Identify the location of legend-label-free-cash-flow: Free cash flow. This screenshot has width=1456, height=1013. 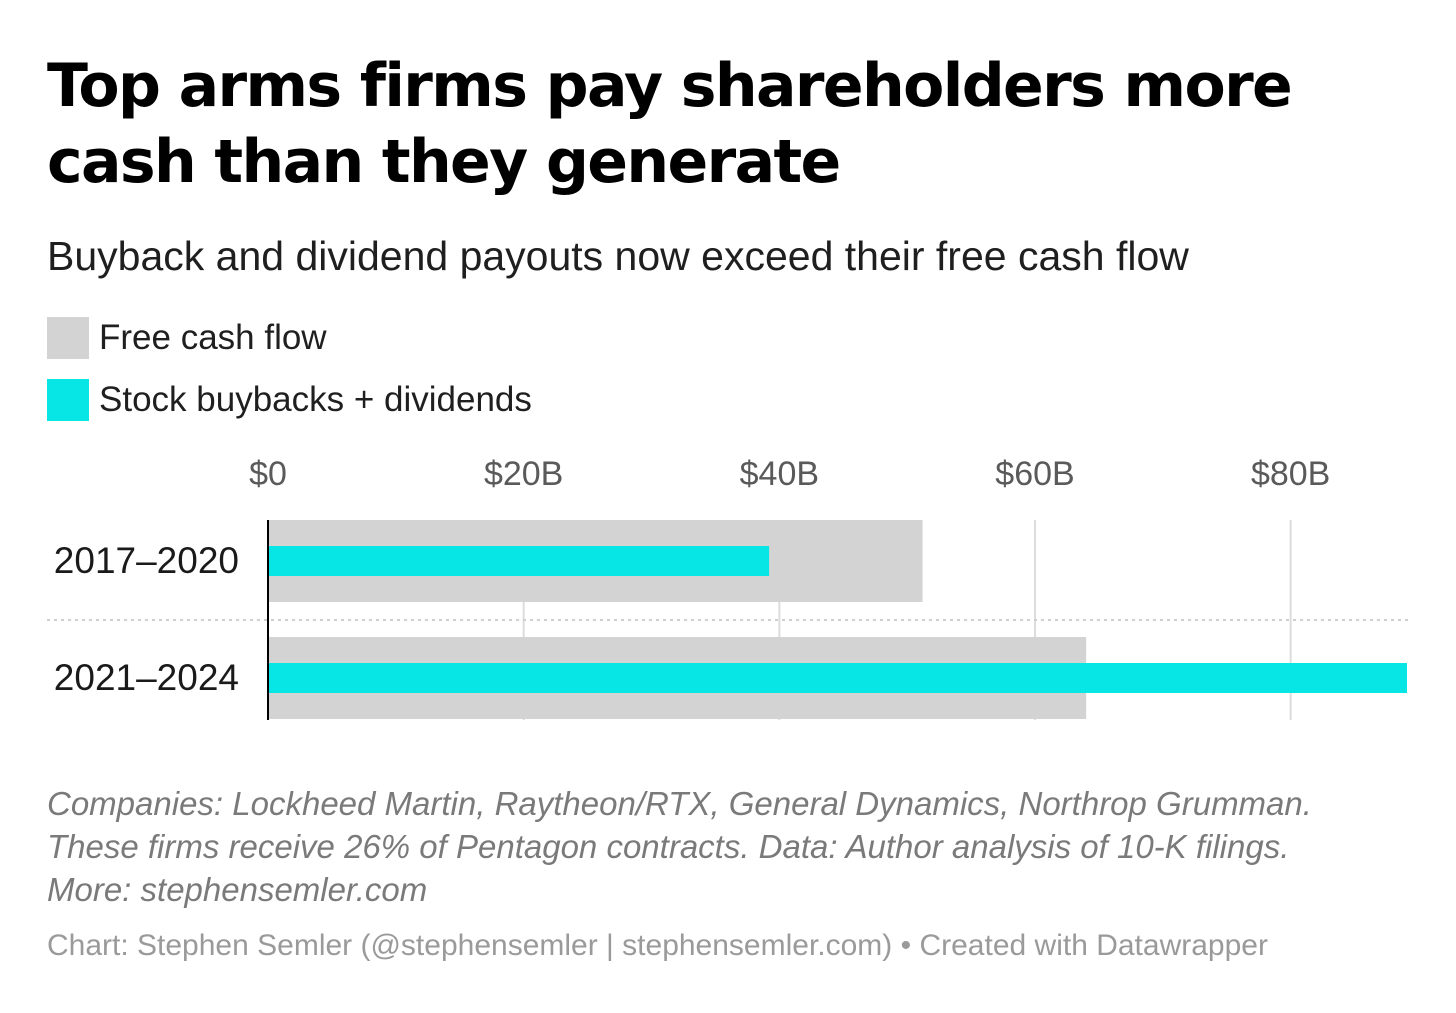
(213, 337).